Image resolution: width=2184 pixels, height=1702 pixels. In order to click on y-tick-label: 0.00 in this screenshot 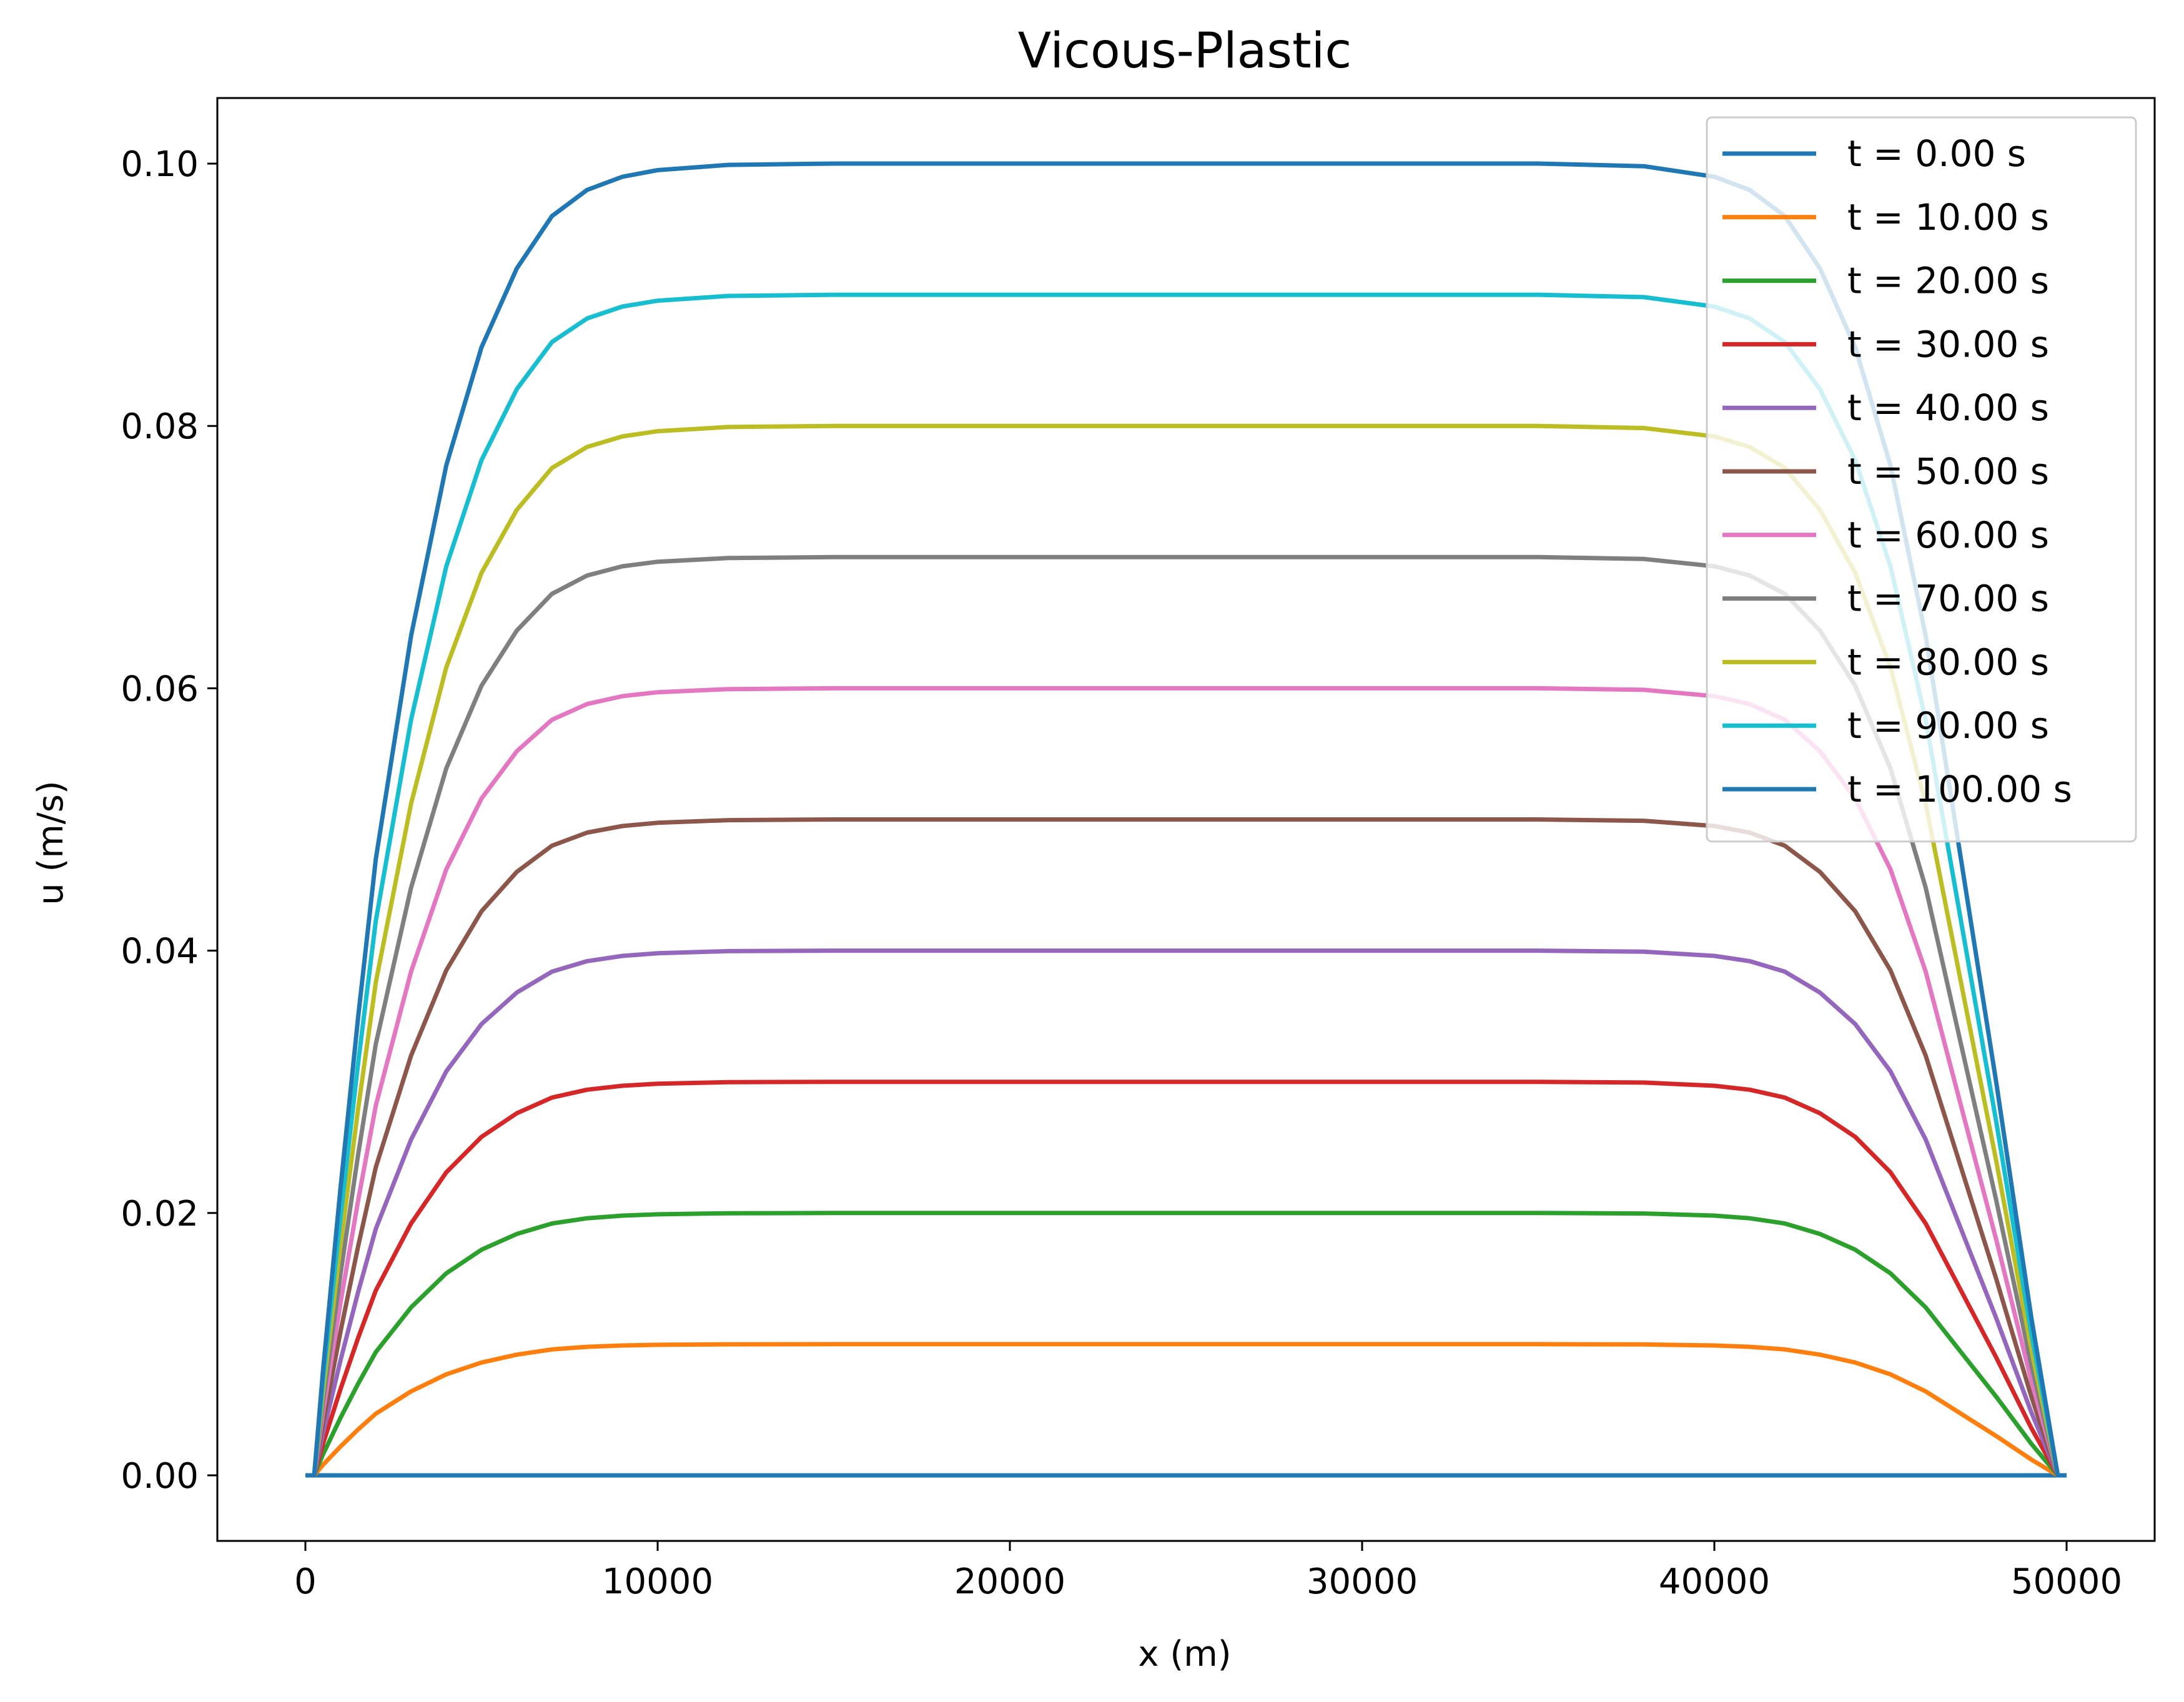, I will do `click(160, 1477)`.